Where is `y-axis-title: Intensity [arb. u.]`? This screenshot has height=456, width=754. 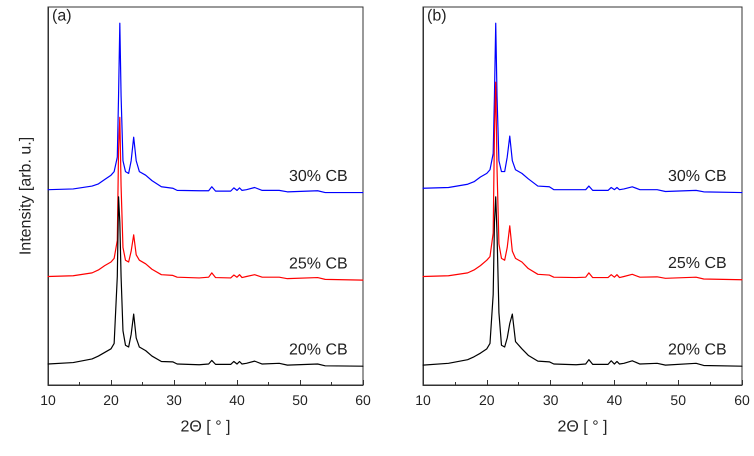 y-axis-title: Intensity [arb. u.] is located at coordinates (26, 196).